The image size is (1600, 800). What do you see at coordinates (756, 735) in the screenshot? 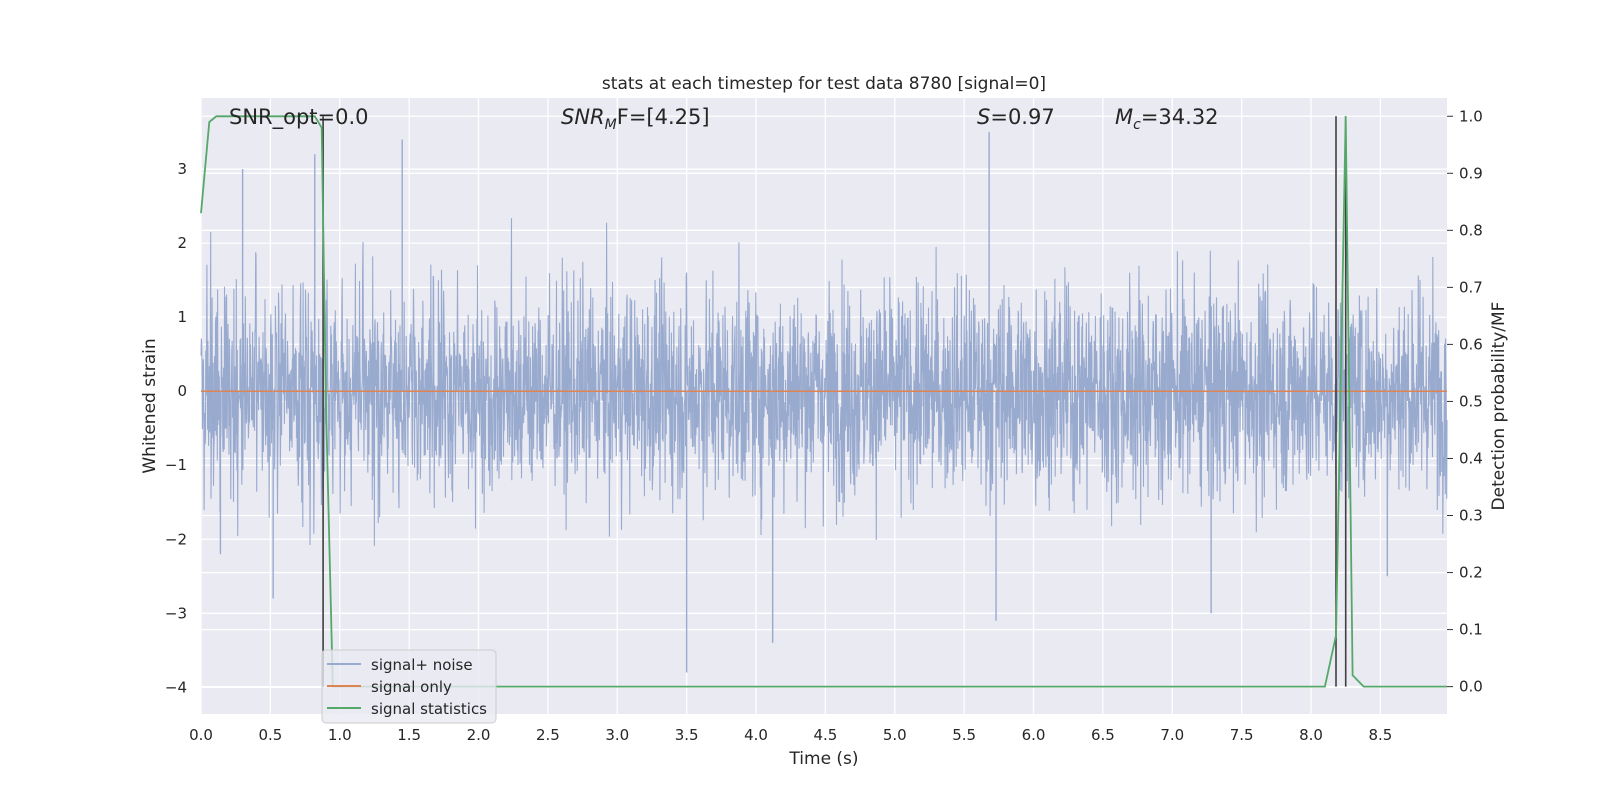
I see `x-tick-label: 4.0` at bounding box center [756, 735].